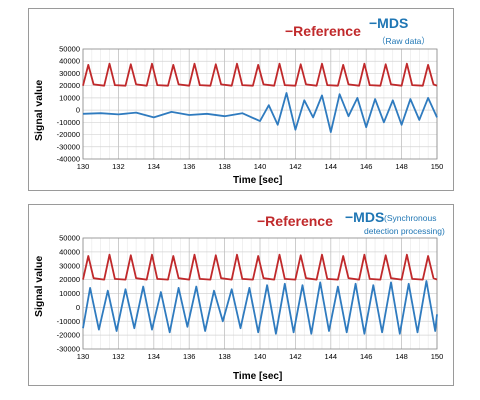  Describe the element at coordinates (410, 218) in the screenshot. I see `legend-mds-subtitle-1: (Synchronous` at that location.